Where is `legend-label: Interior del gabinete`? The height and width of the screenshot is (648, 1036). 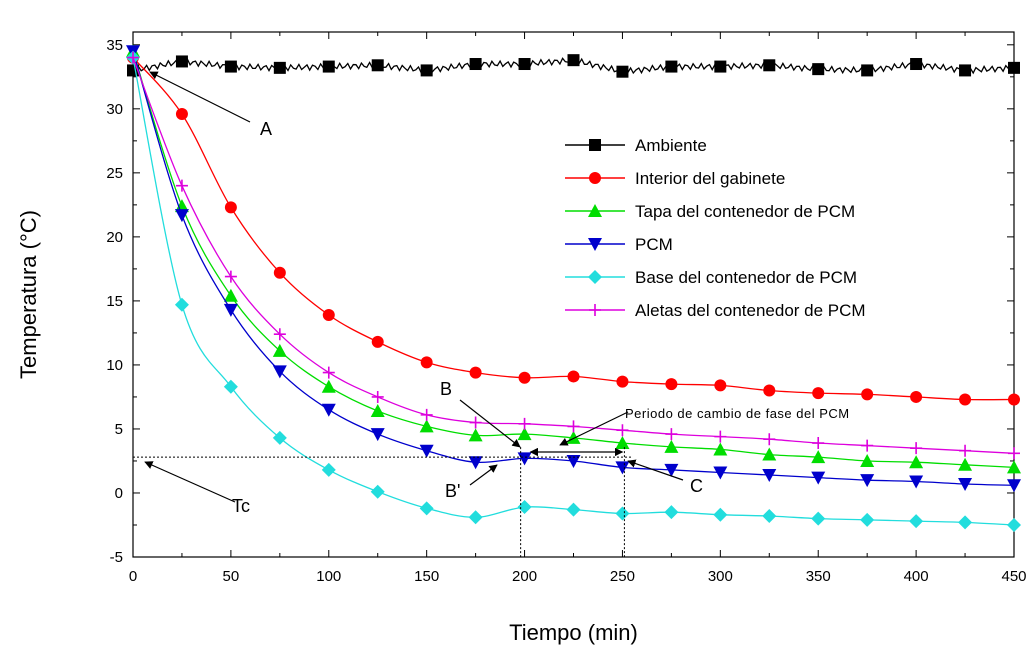 legend-label: Interior del gabinete is located at coordinates (710, 178).